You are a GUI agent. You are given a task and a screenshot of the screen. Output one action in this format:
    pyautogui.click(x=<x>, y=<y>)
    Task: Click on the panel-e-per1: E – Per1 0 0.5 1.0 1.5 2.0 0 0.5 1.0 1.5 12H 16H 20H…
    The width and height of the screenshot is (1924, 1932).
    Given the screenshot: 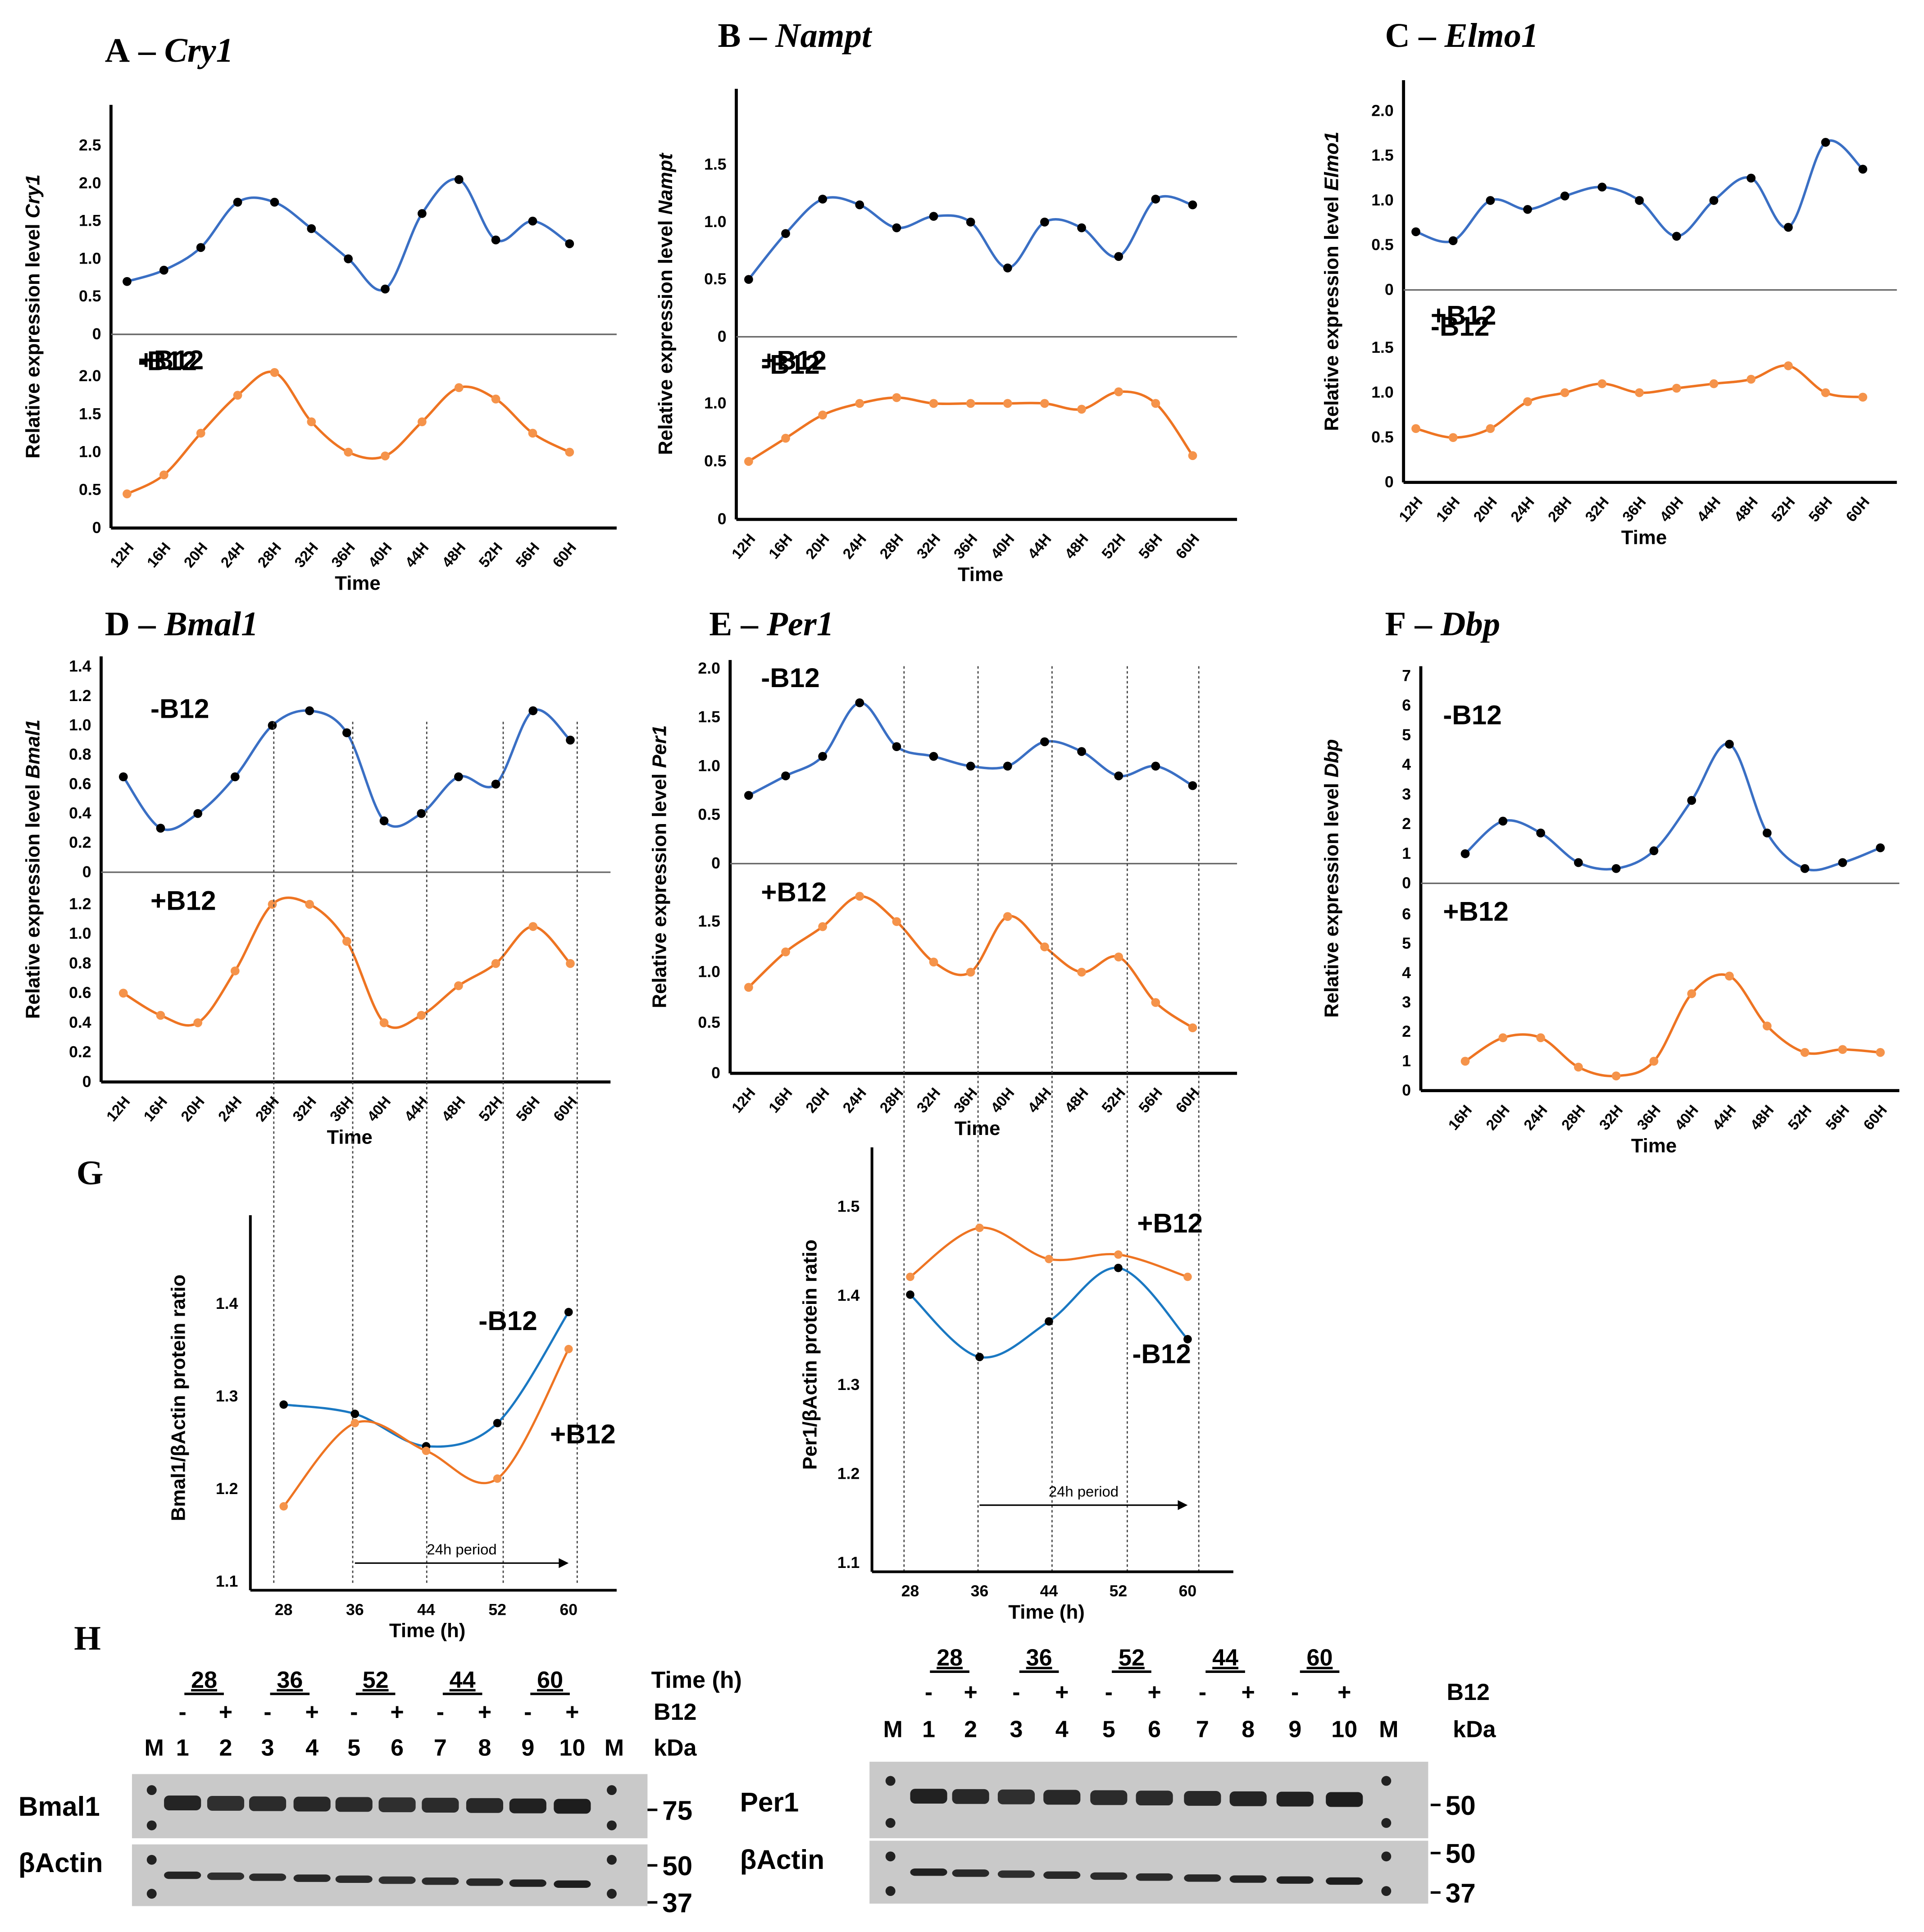 What is the action you would take?
    pyautogui.click(x=943, y=872)
    